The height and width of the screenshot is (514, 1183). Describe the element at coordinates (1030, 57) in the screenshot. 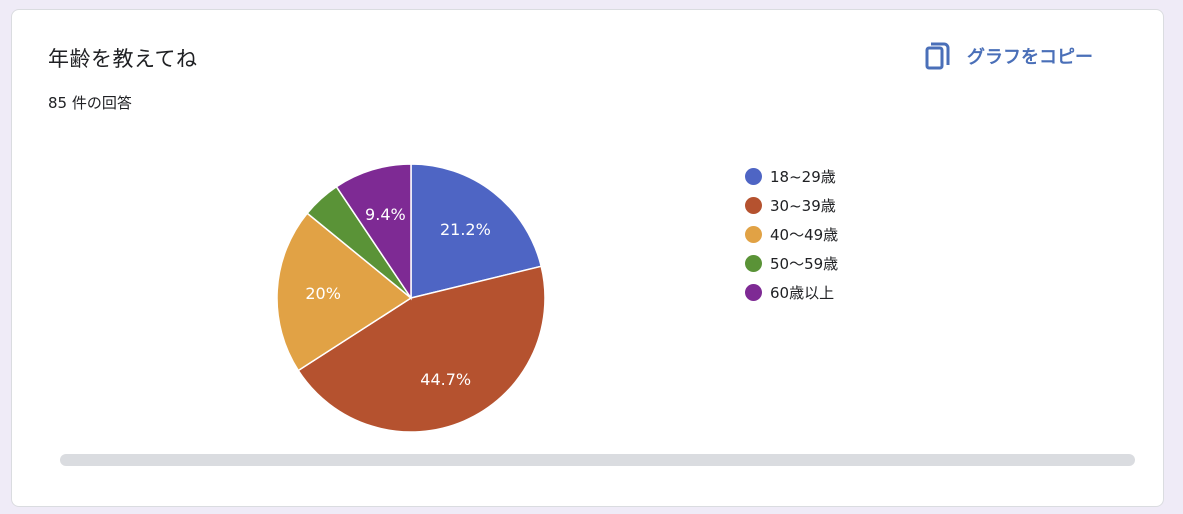

I see `copy-chart-label: グラフをコピー` at that location.